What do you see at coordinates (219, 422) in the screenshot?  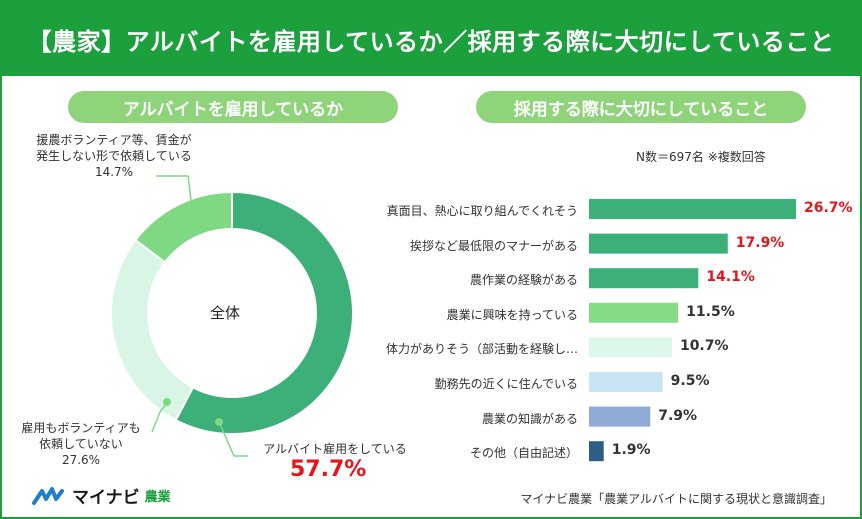 I see `leader-dot-employ` at bounding box center [219, 422].